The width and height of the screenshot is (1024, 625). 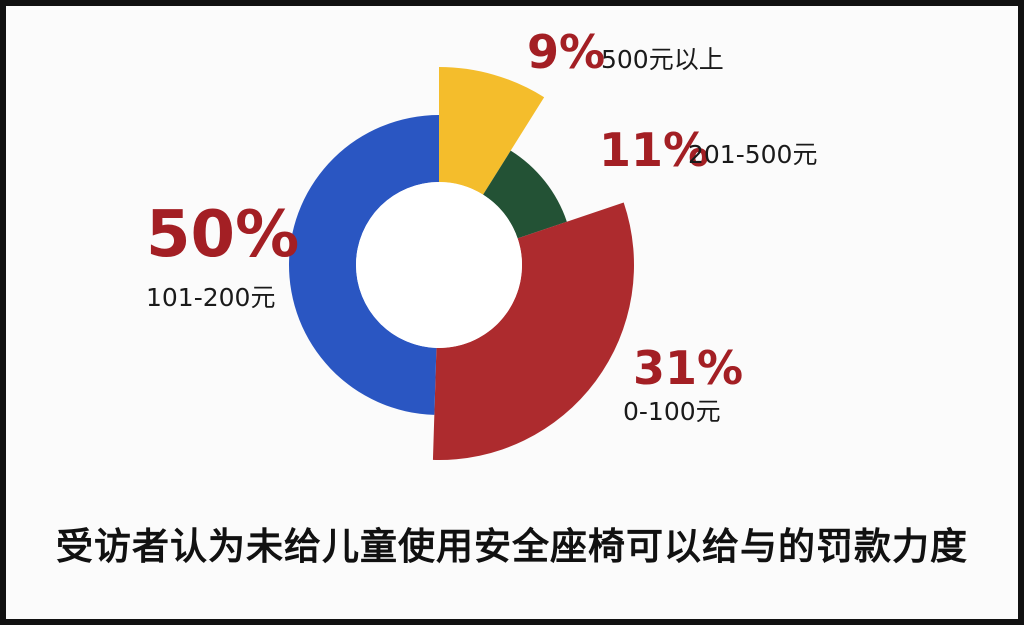 I want to click on donut-hole, so click(x=439, y=265).